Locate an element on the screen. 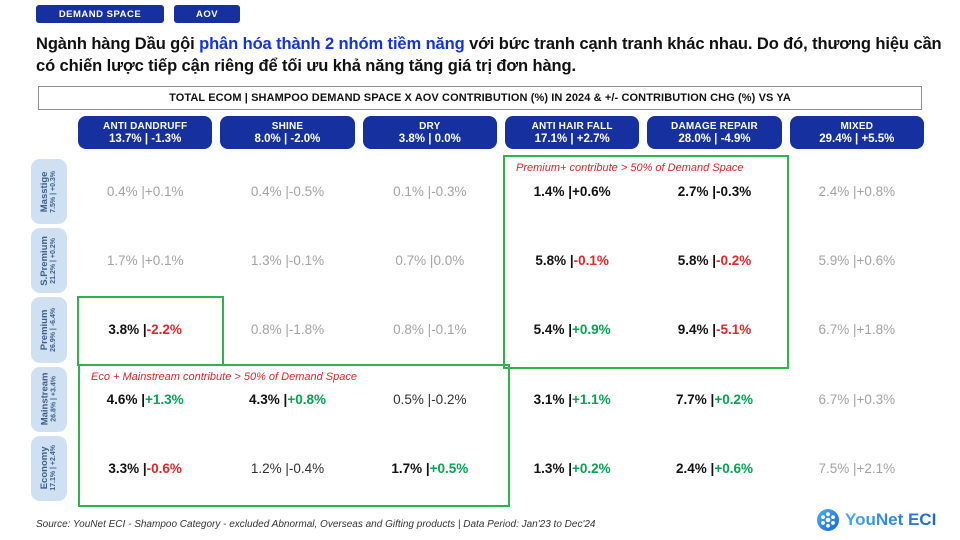 The width and height of the screenshot is (960, 540). col-header-values: 8.0% | -2.0% is located at coordinates (287, 138).